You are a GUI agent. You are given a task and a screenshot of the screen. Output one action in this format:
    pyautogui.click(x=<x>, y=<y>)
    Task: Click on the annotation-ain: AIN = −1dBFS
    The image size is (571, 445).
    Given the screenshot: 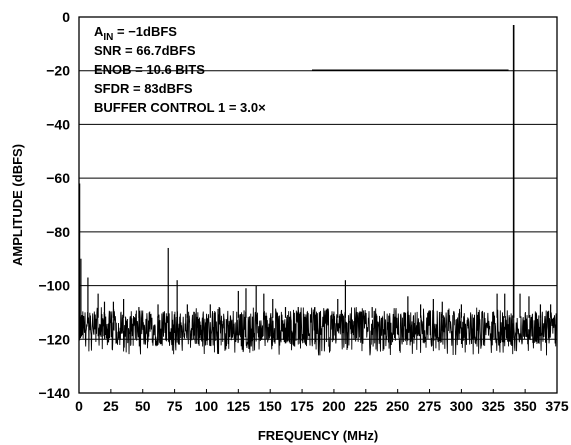 What is the action you would take?
    pyautogui.click(x=135, y=33)
    